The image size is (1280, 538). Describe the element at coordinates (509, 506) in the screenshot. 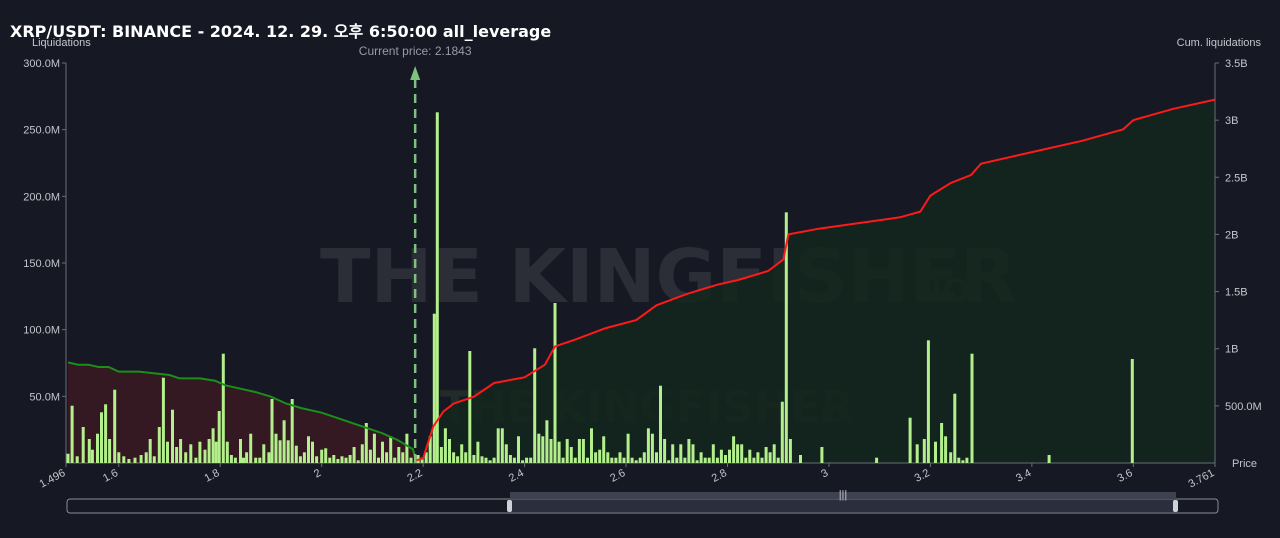

I see `range-slider-left-handle` at that location.